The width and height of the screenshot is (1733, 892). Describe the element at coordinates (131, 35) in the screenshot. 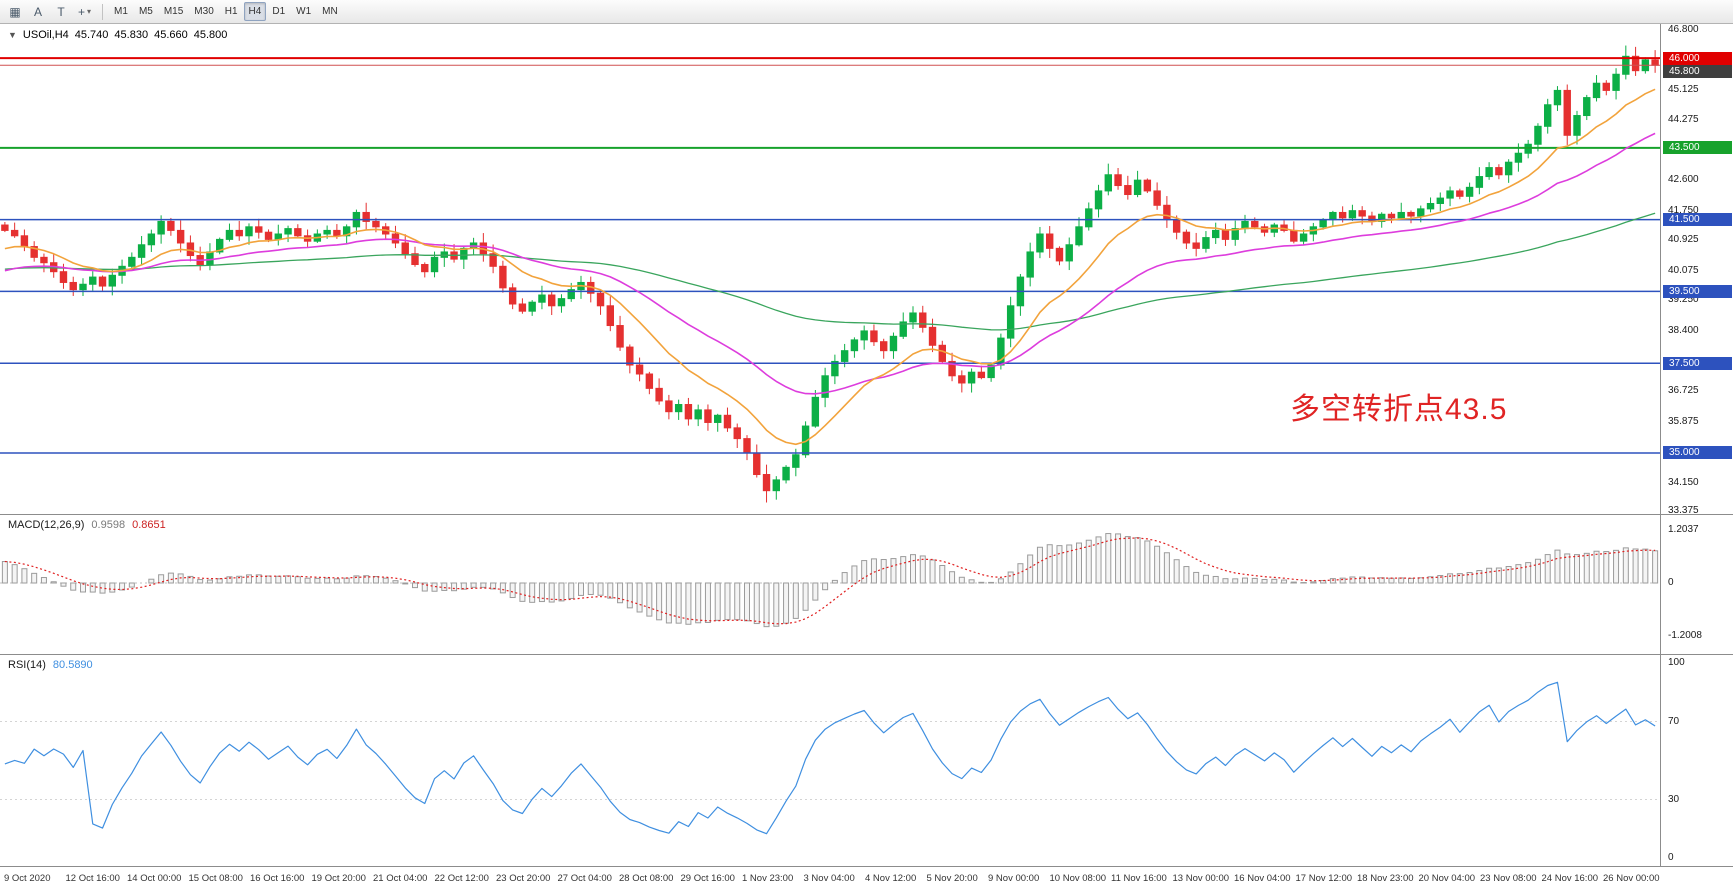

I see `ohlc-high: 45.830` at that location.